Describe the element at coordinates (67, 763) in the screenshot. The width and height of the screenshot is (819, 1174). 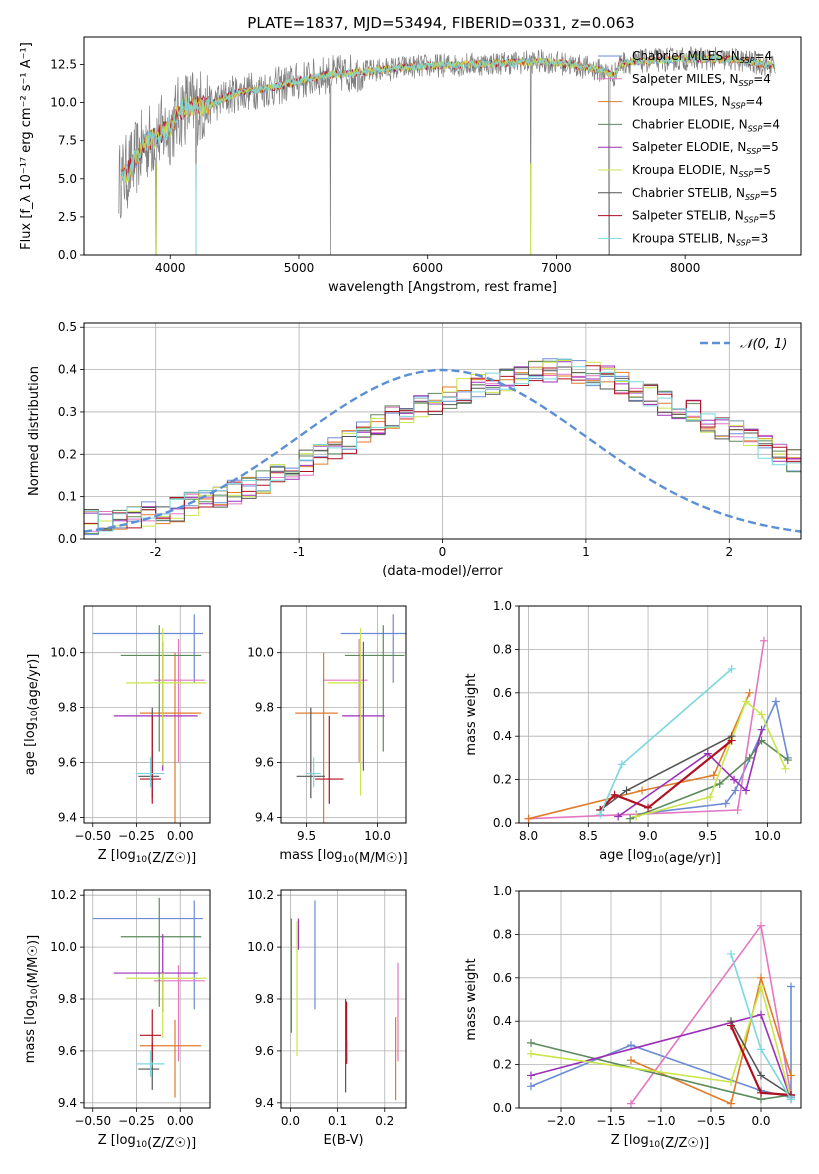
I see `y-tick-label: 9.6` at that location.